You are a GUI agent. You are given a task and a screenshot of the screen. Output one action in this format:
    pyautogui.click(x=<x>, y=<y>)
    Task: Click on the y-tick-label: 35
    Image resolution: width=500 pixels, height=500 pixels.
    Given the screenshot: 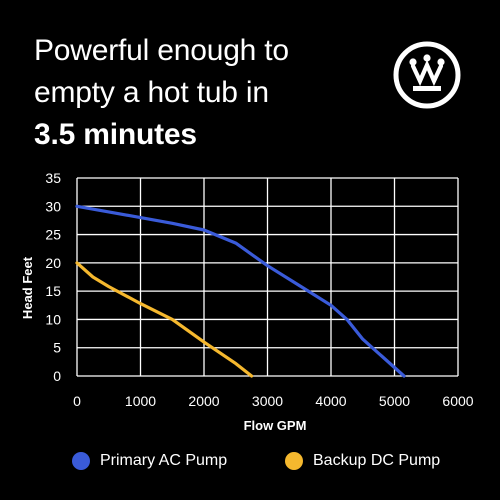 What is the action you would take?
    pyautogui.click(x=53, y=178)
    